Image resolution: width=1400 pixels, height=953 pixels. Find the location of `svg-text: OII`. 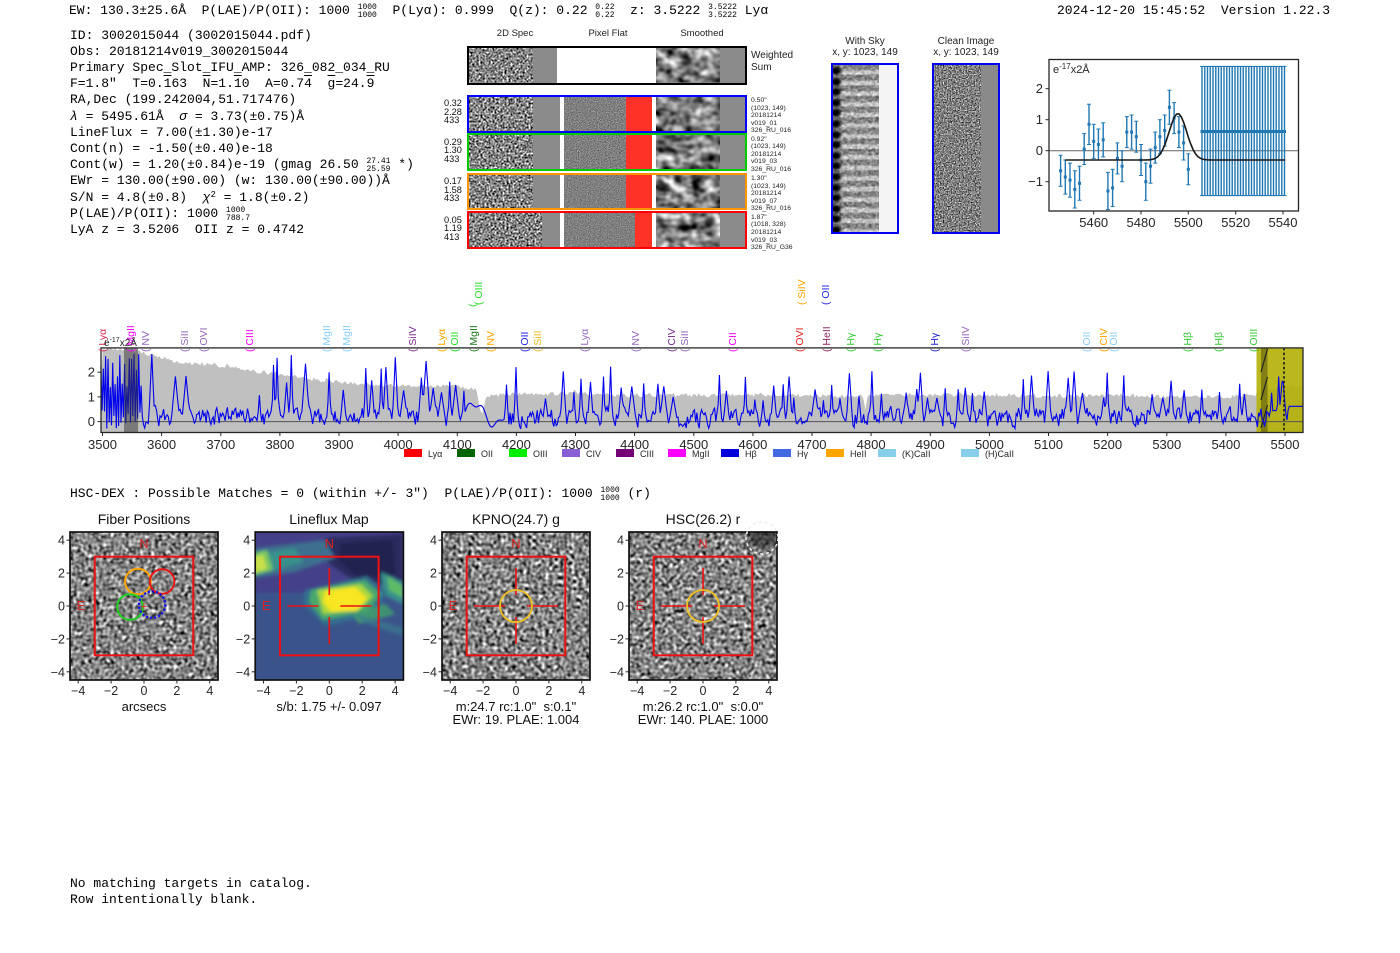

svg-text: OII is located at coordinates (487, 454).